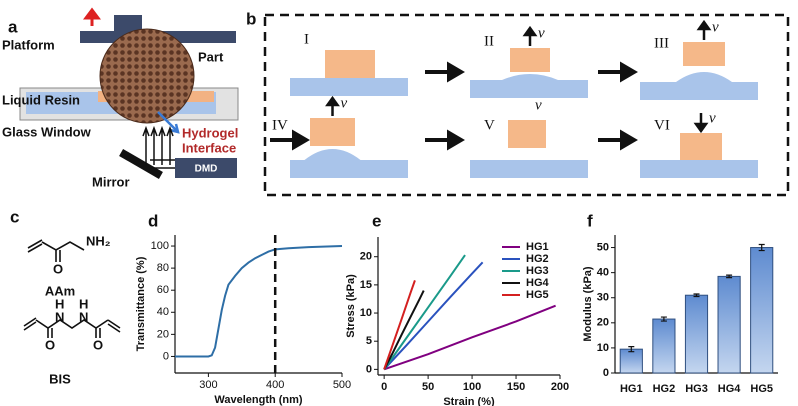 This screenshot has height=406, width=798. I want to click on mirror, so click(141, 164).